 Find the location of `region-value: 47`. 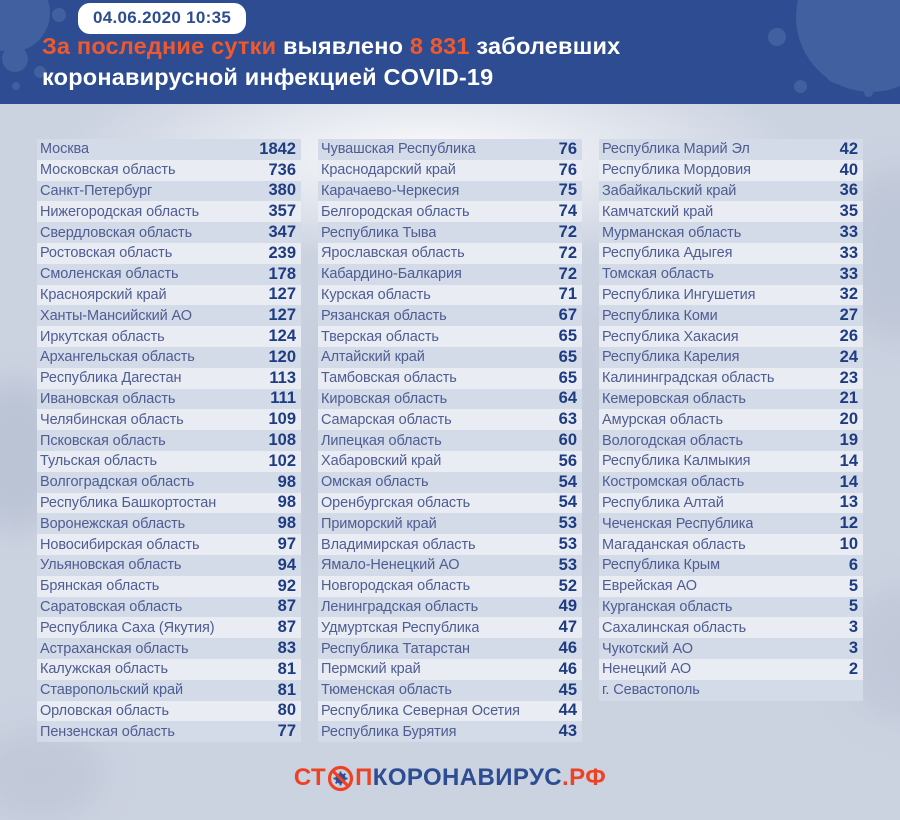

region-value: 47 is located at coordinates (567, 627).